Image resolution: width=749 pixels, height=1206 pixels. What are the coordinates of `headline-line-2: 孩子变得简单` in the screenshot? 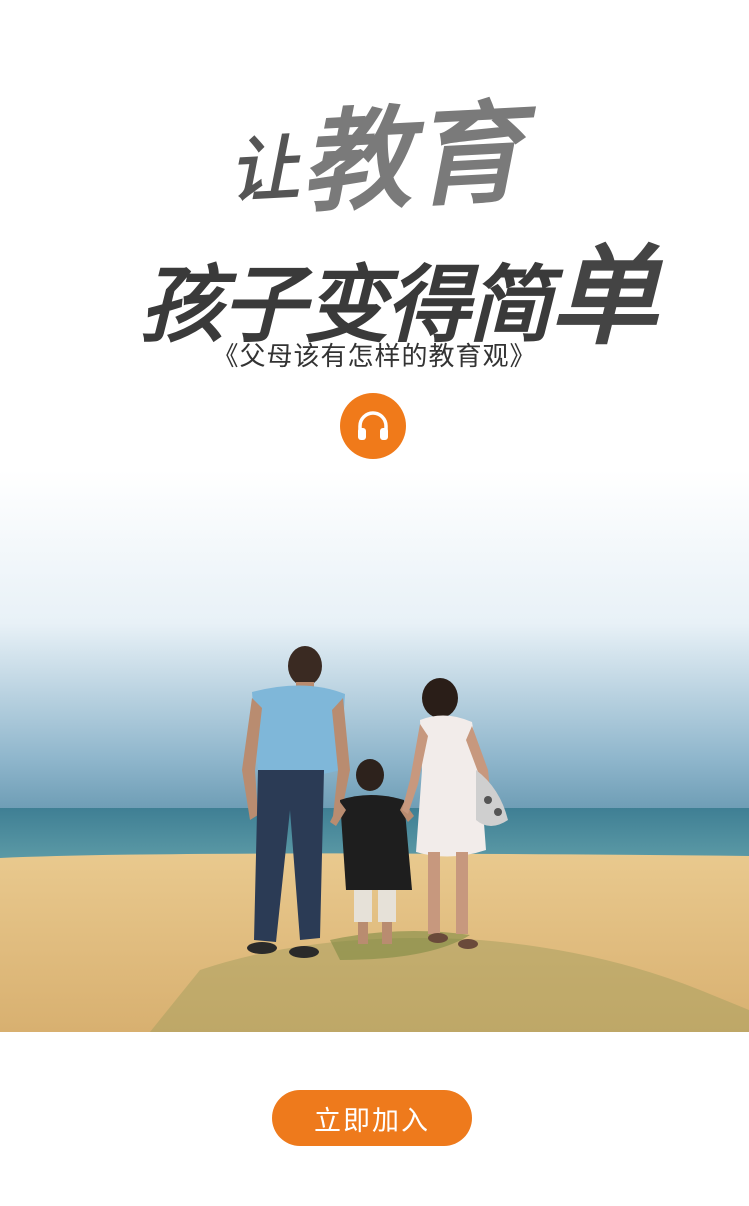 It's located at (399, 288).